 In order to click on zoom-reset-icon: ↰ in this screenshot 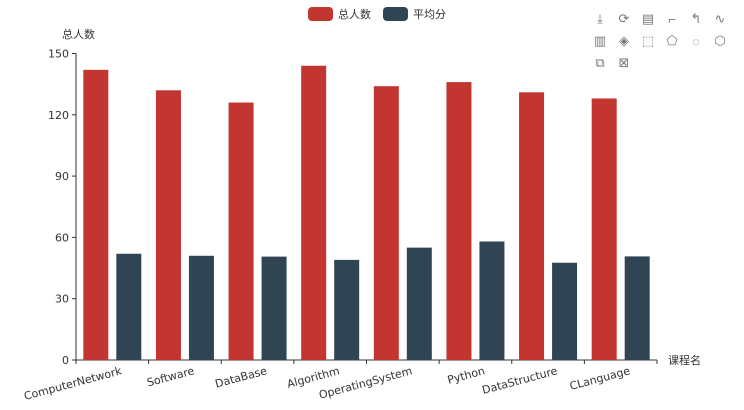, I will do `click(696, 18)`.